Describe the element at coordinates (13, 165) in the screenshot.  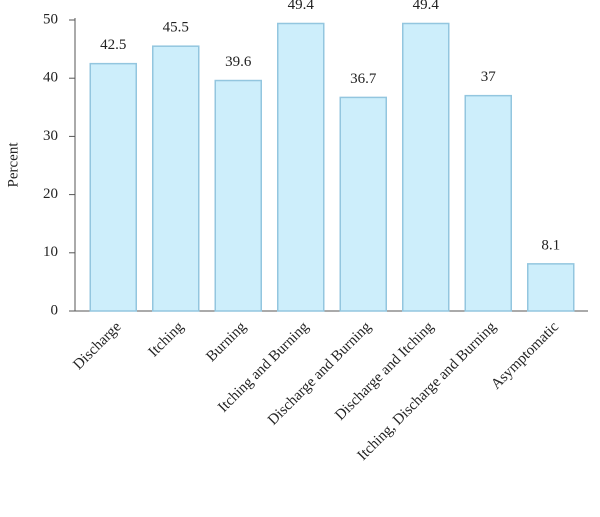
I see `y-axis-label: Percent` at that location.